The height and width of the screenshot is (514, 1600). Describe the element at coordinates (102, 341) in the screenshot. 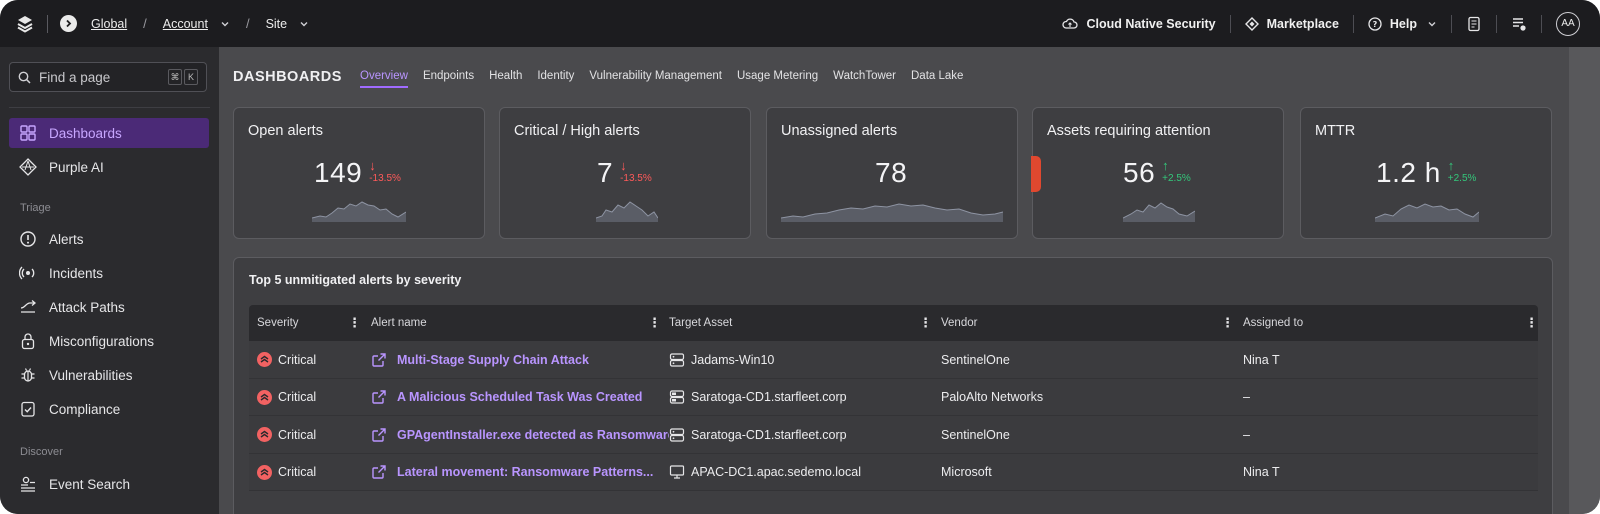

I see `sidebar-item-label: Misconfigurations` at that location.